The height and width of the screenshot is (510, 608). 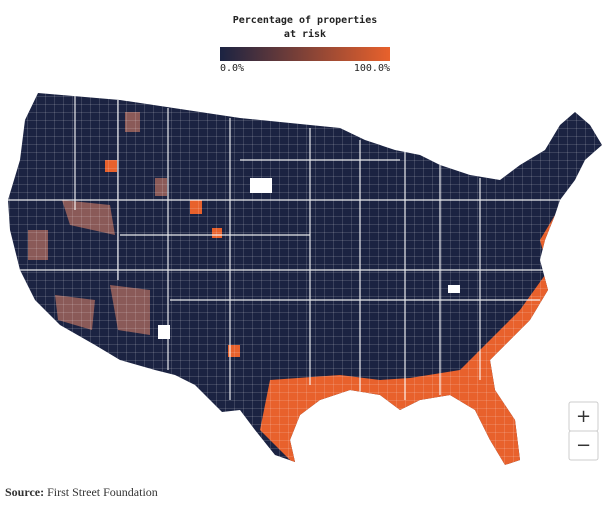 What do you see at coordinates (583, 416) in the screenshot?
I see `zoom-in: +` at bounding box center [583, 416].